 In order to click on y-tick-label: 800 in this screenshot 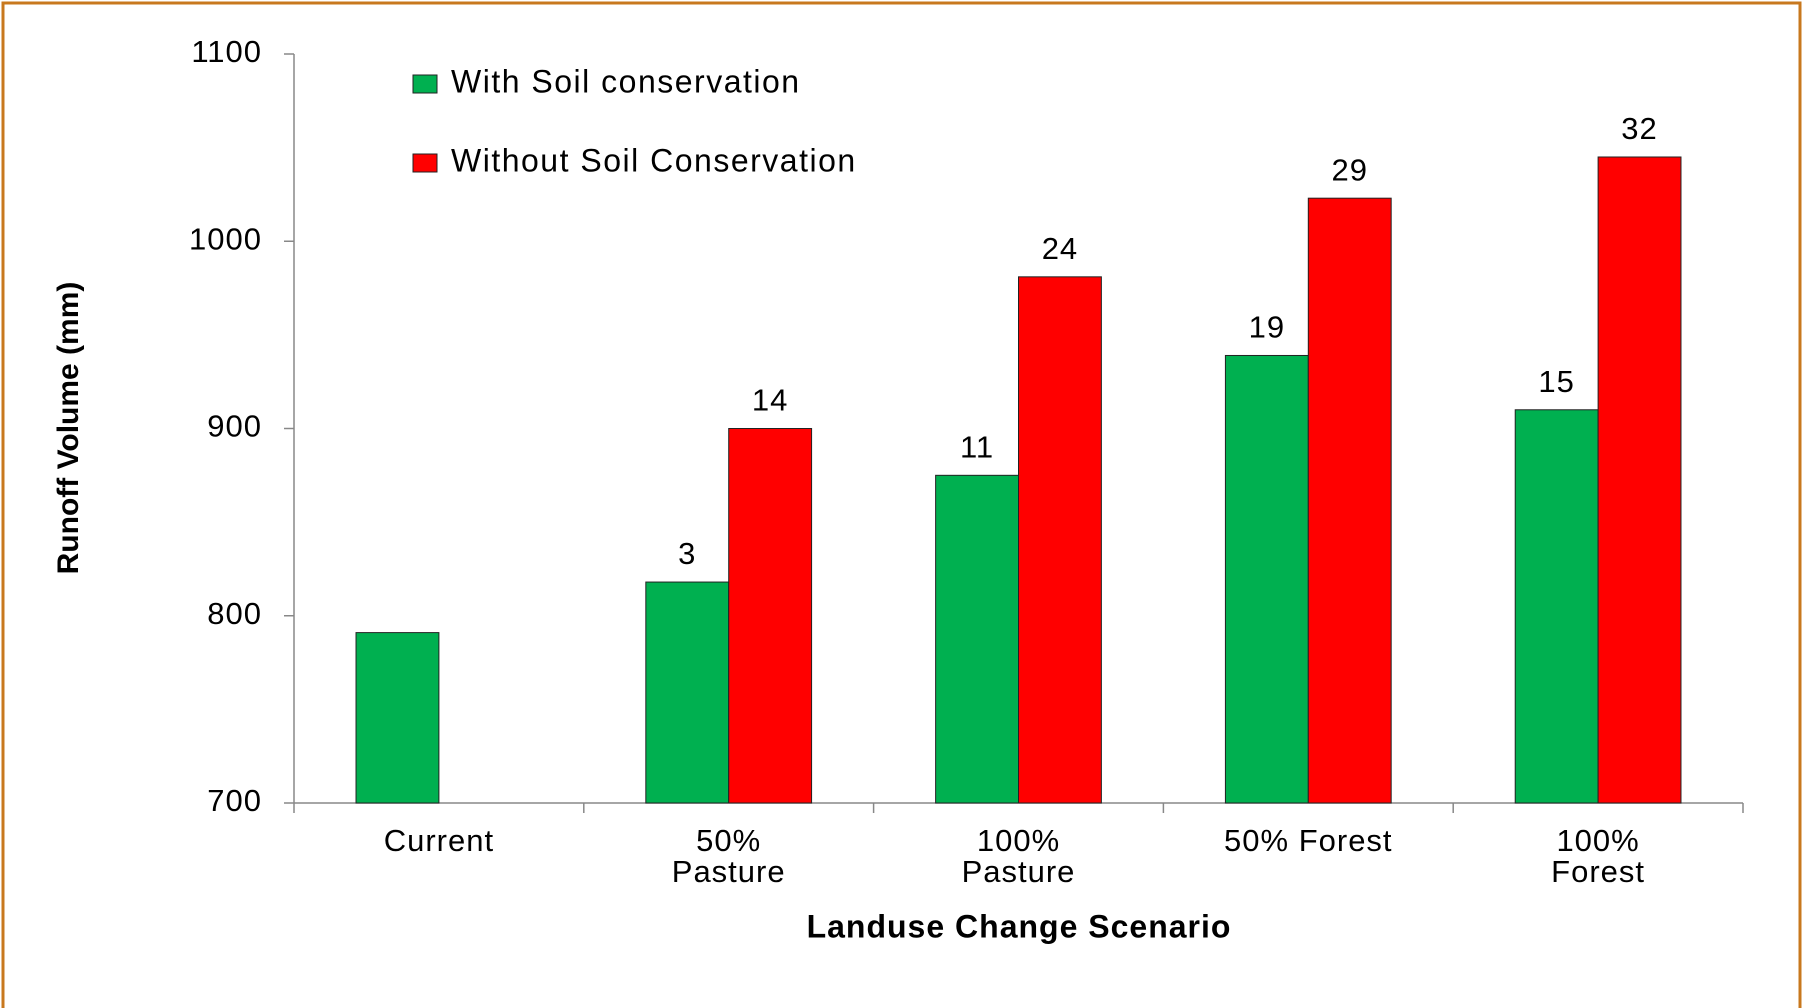, I will do `click(234, 613)`.